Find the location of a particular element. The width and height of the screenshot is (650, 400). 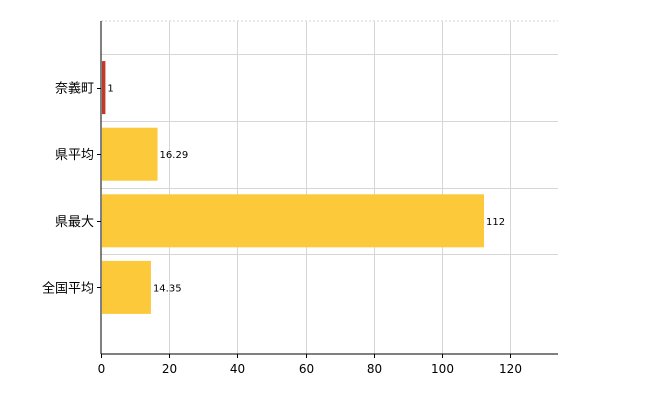

x-tick-label: 40 is located at coordinates (237, 369).